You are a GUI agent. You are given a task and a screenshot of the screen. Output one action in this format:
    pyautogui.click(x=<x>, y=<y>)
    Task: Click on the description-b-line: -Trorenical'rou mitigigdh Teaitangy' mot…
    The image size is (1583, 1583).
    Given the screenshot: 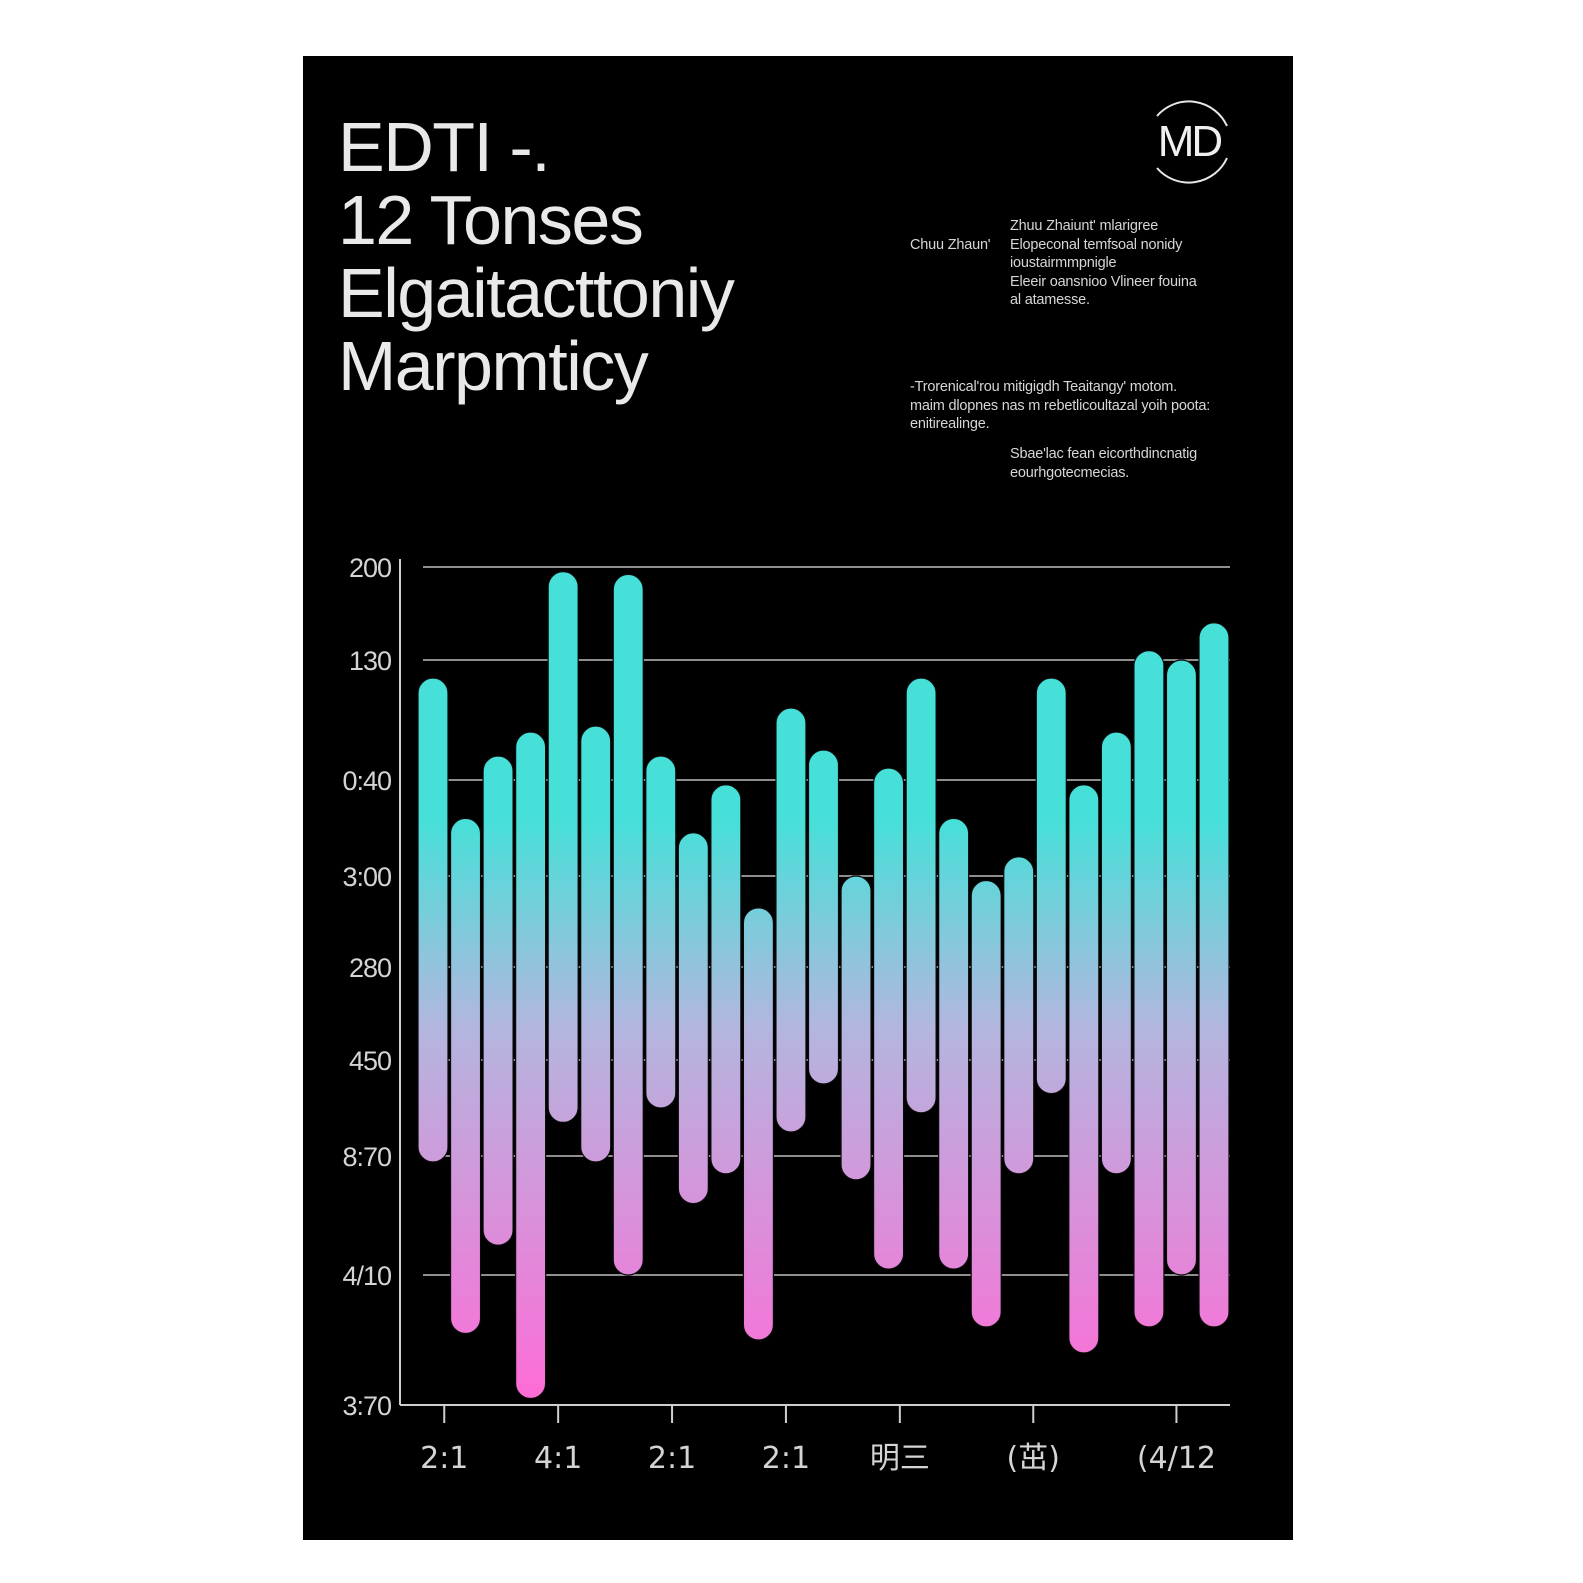 What is the action you would take?
    pyautogui.click(x=1043, y=387)
    